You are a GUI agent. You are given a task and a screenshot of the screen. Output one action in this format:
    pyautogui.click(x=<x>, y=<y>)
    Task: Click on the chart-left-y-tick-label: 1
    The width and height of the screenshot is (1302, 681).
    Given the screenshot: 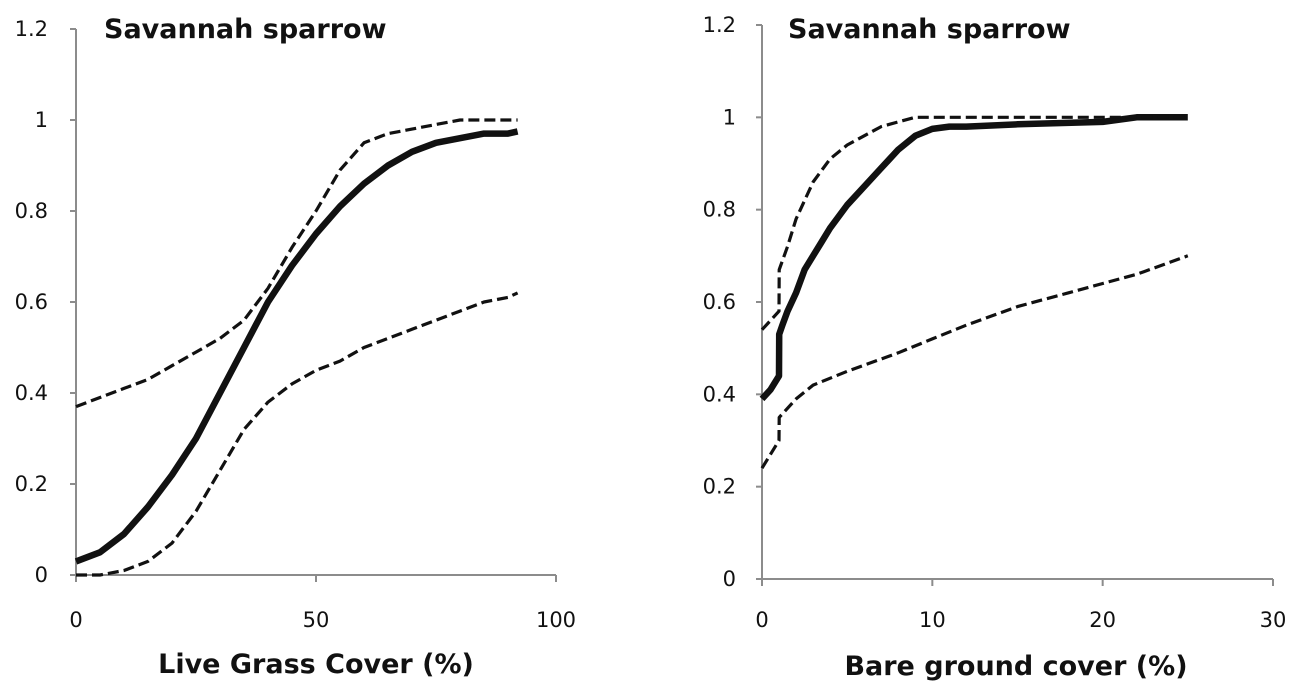 What is the action you would take?
    pyautogui.click(x=41, y=120)
    